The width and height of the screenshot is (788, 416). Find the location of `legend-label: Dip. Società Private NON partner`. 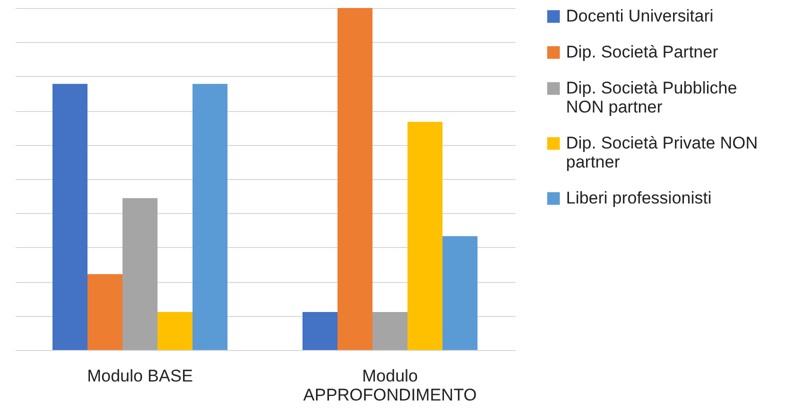

legend-label: Dip. Società Private NON partner is located at coordinates (662, 153).